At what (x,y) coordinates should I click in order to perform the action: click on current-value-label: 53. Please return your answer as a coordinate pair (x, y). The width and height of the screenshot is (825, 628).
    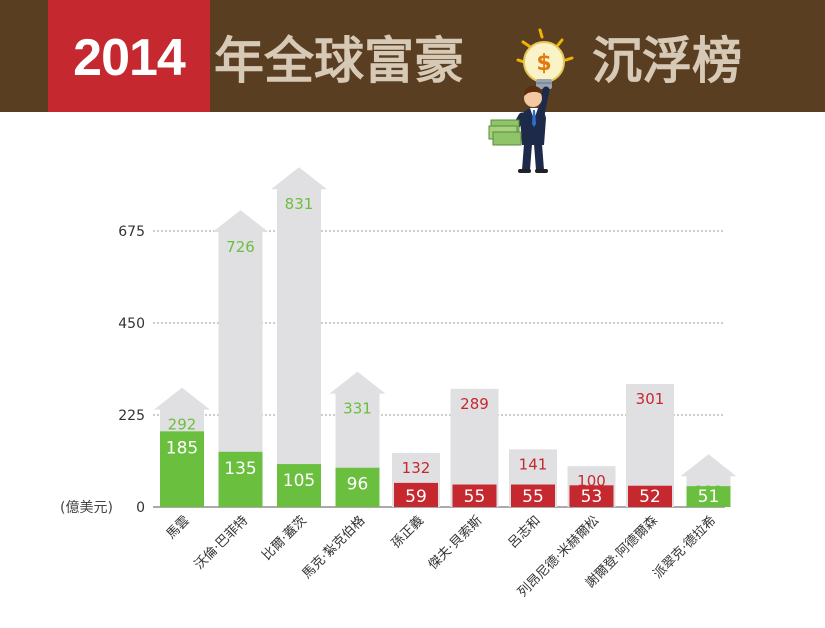
    Looking at the image, I should click on (592, 497).